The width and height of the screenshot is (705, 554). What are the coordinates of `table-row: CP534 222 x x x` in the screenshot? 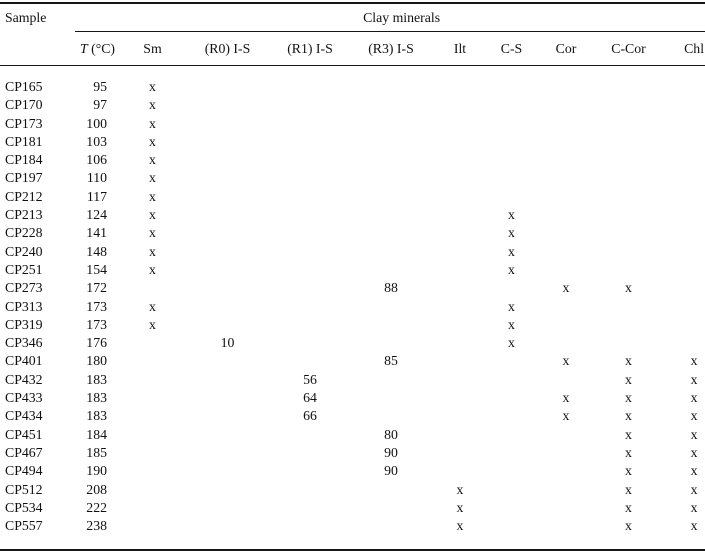 It's located at (352, 508).